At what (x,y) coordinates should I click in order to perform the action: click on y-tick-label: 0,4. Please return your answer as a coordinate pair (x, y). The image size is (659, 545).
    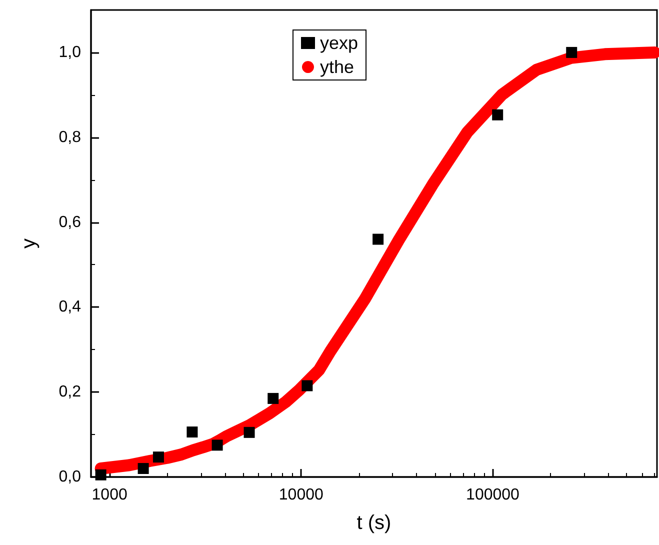
    Looking at the image, I should click on (70, 307).